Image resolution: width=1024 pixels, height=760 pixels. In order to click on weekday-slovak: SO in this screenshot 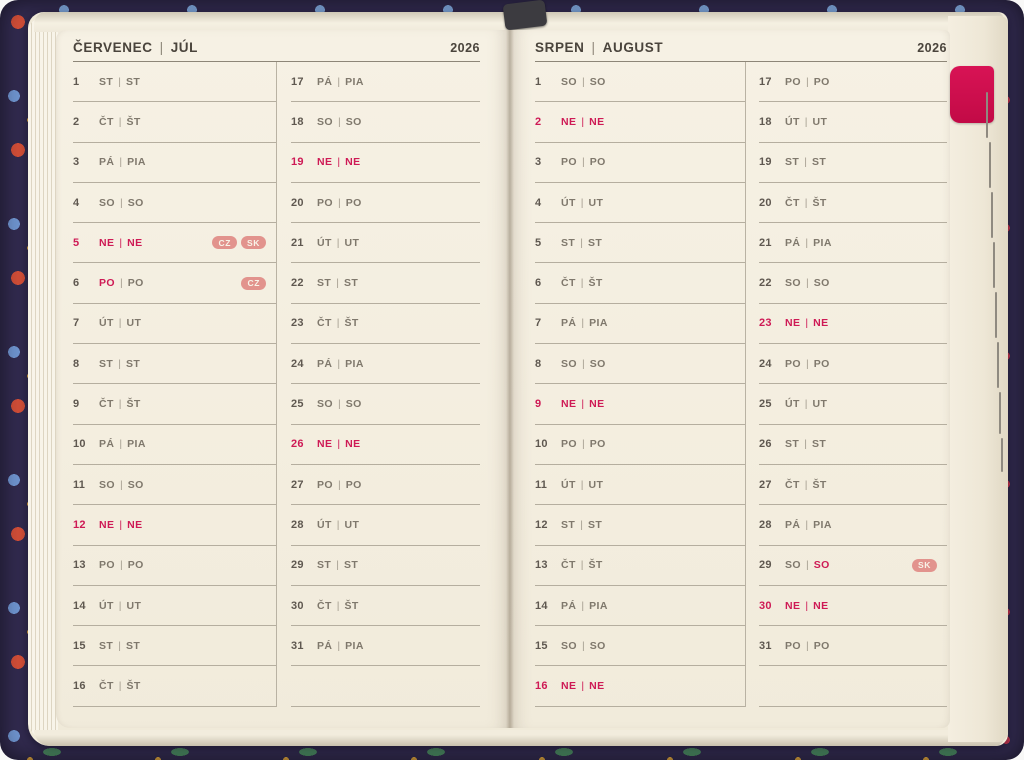, I will do `click(597, 81)`.